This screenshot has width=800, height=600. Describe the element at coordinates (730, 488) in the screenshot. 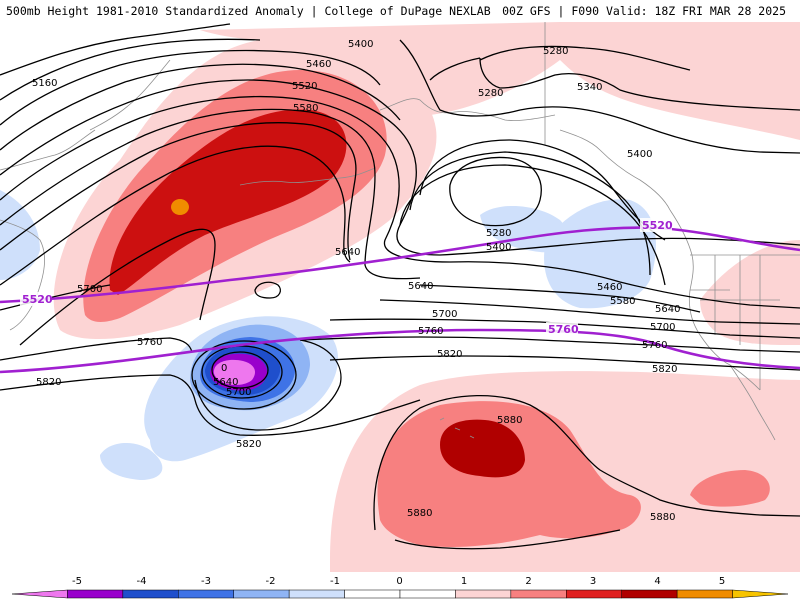

I see `anomaly-fill-pos10` at that location.